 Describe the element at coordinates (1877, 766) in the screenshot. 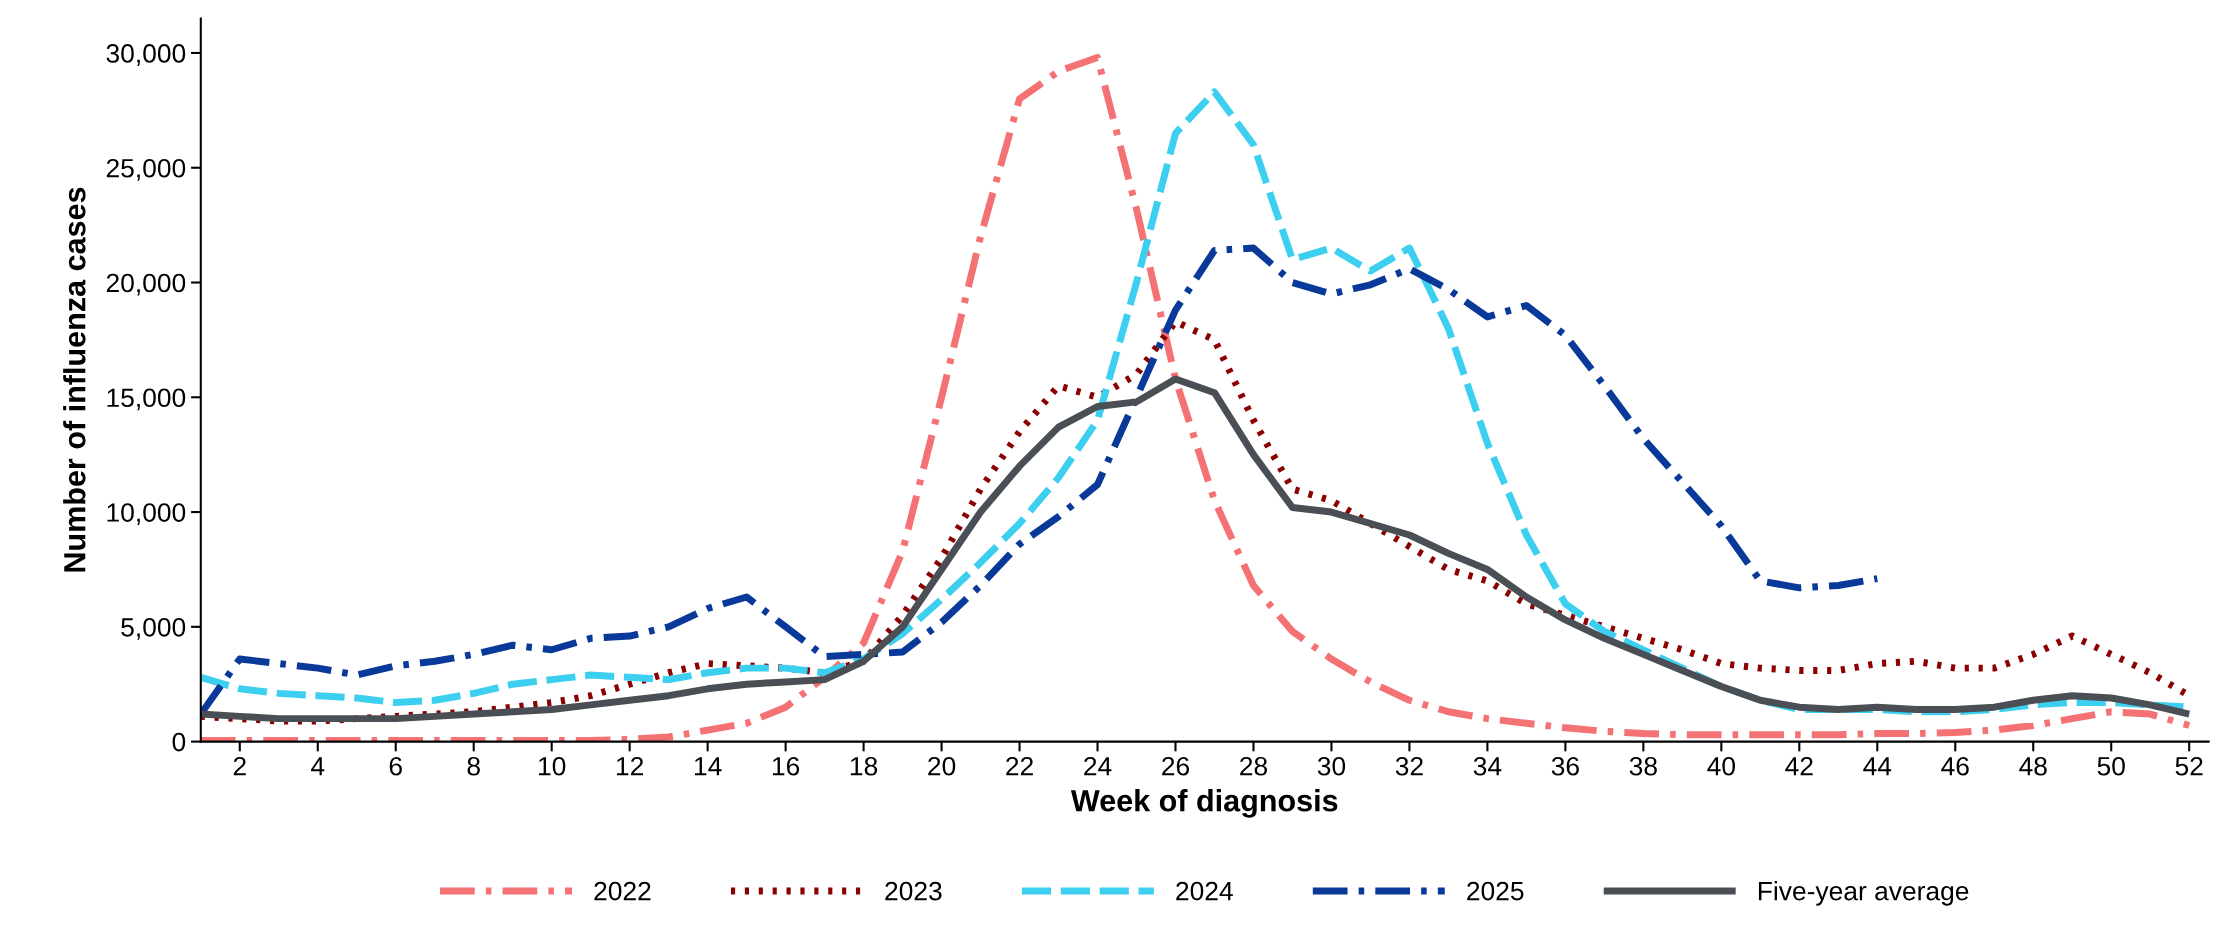

I see `x-tick-label: 44` at that location.